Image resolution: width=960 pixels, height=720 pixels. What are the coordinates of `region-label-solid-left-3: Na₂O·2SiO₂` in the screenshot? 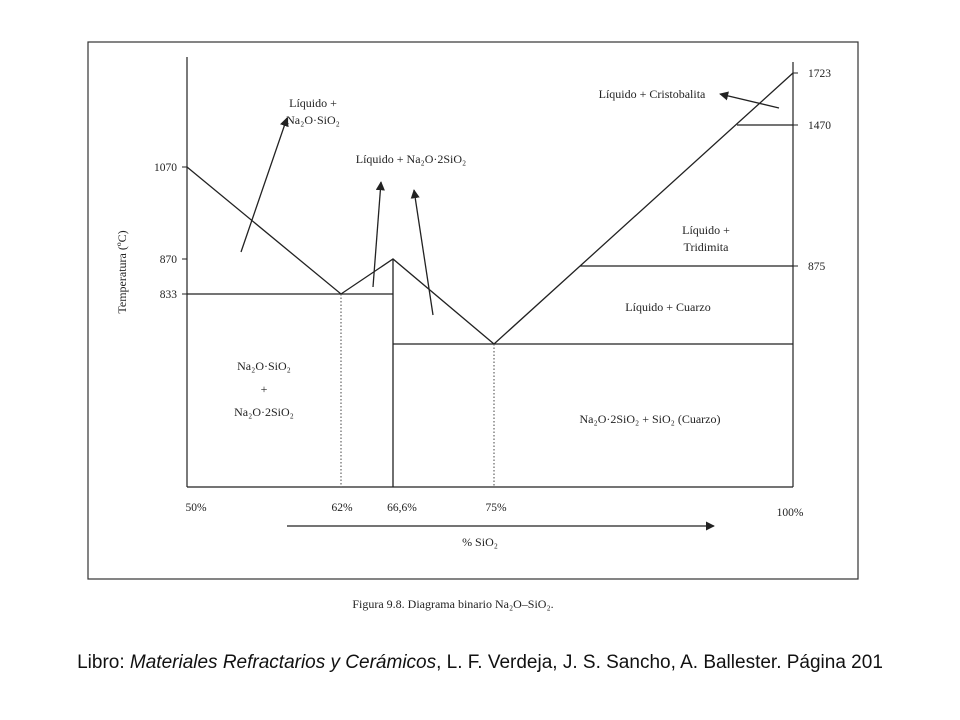 It's located at (264, 412).